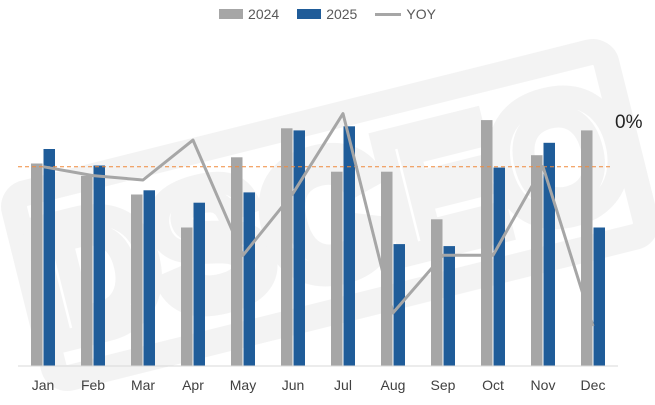 The height and width of the screenshot is (405, 655). Describe the element at coordinates (99, 265) in the screenshot. I see `bar-2025-feb` at that location.